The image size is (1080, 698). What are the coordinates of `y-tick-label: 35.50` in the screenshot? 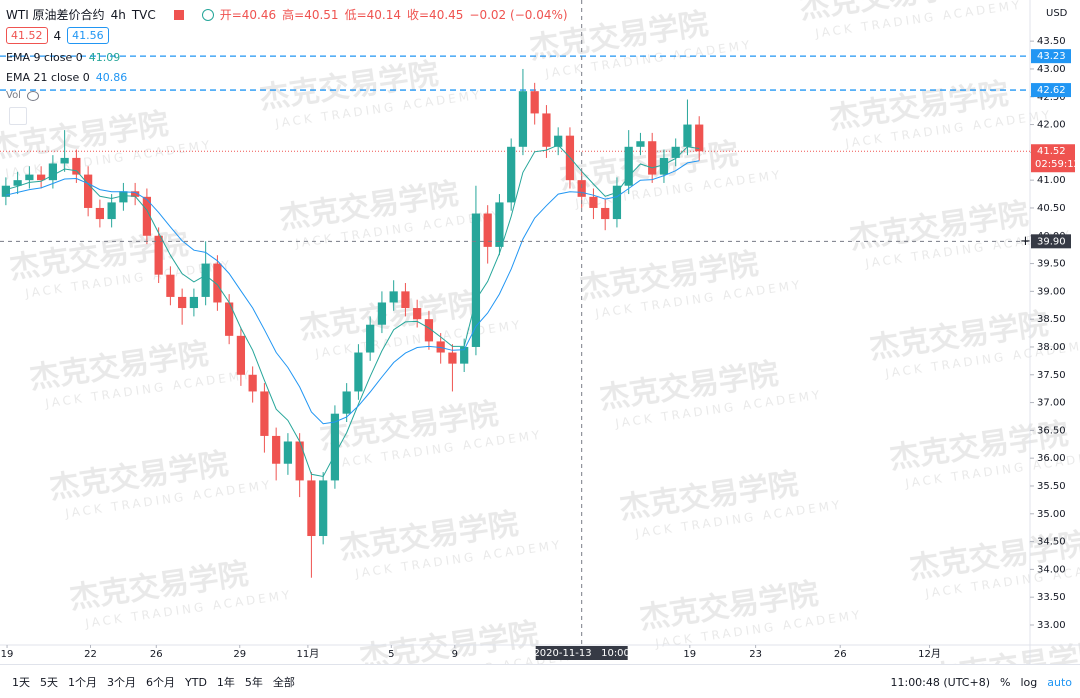 It's located at (1051, 486).